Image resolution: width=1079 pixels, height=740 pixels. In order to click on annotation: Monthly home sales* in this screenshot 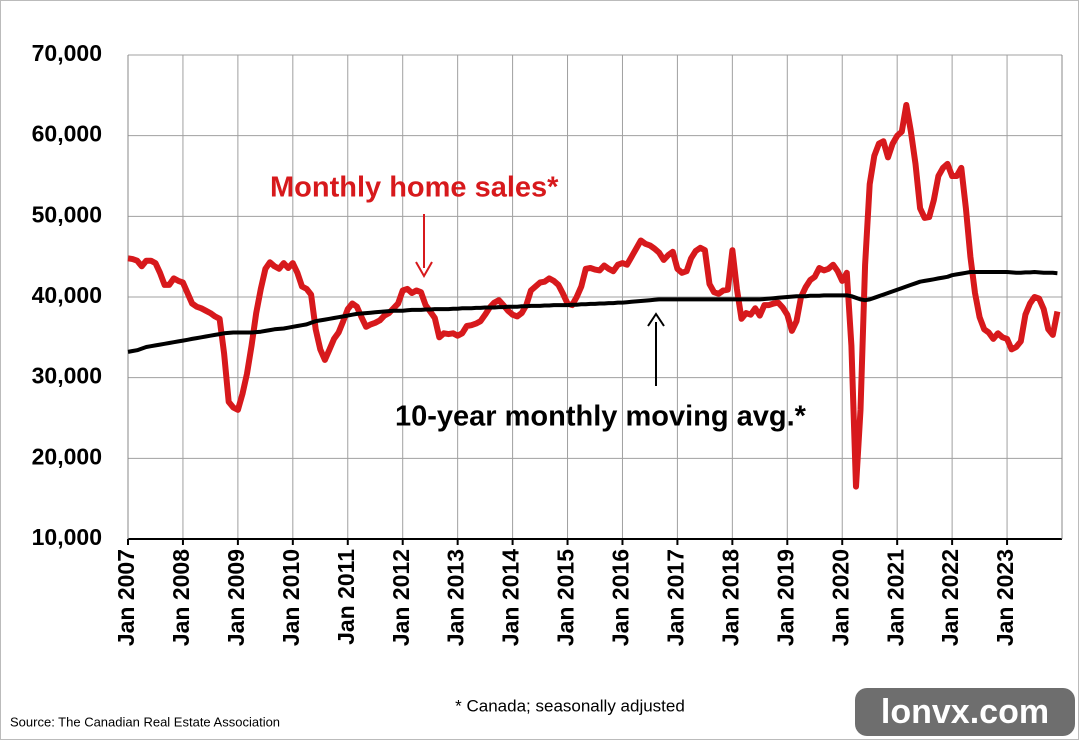, I will do `click(414, 188)`.